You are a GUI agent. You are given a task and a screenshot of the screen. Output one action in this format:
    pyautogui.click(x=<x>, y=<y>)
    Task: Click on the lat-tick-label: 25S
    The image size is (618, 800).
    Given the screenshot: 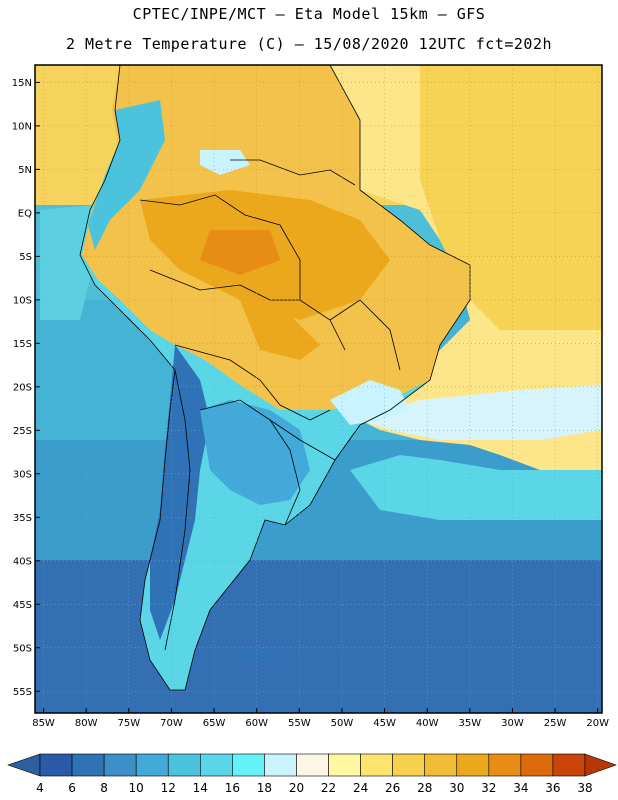 What is the action you would take?
    pyautogui.click(x=22, y=431)
    